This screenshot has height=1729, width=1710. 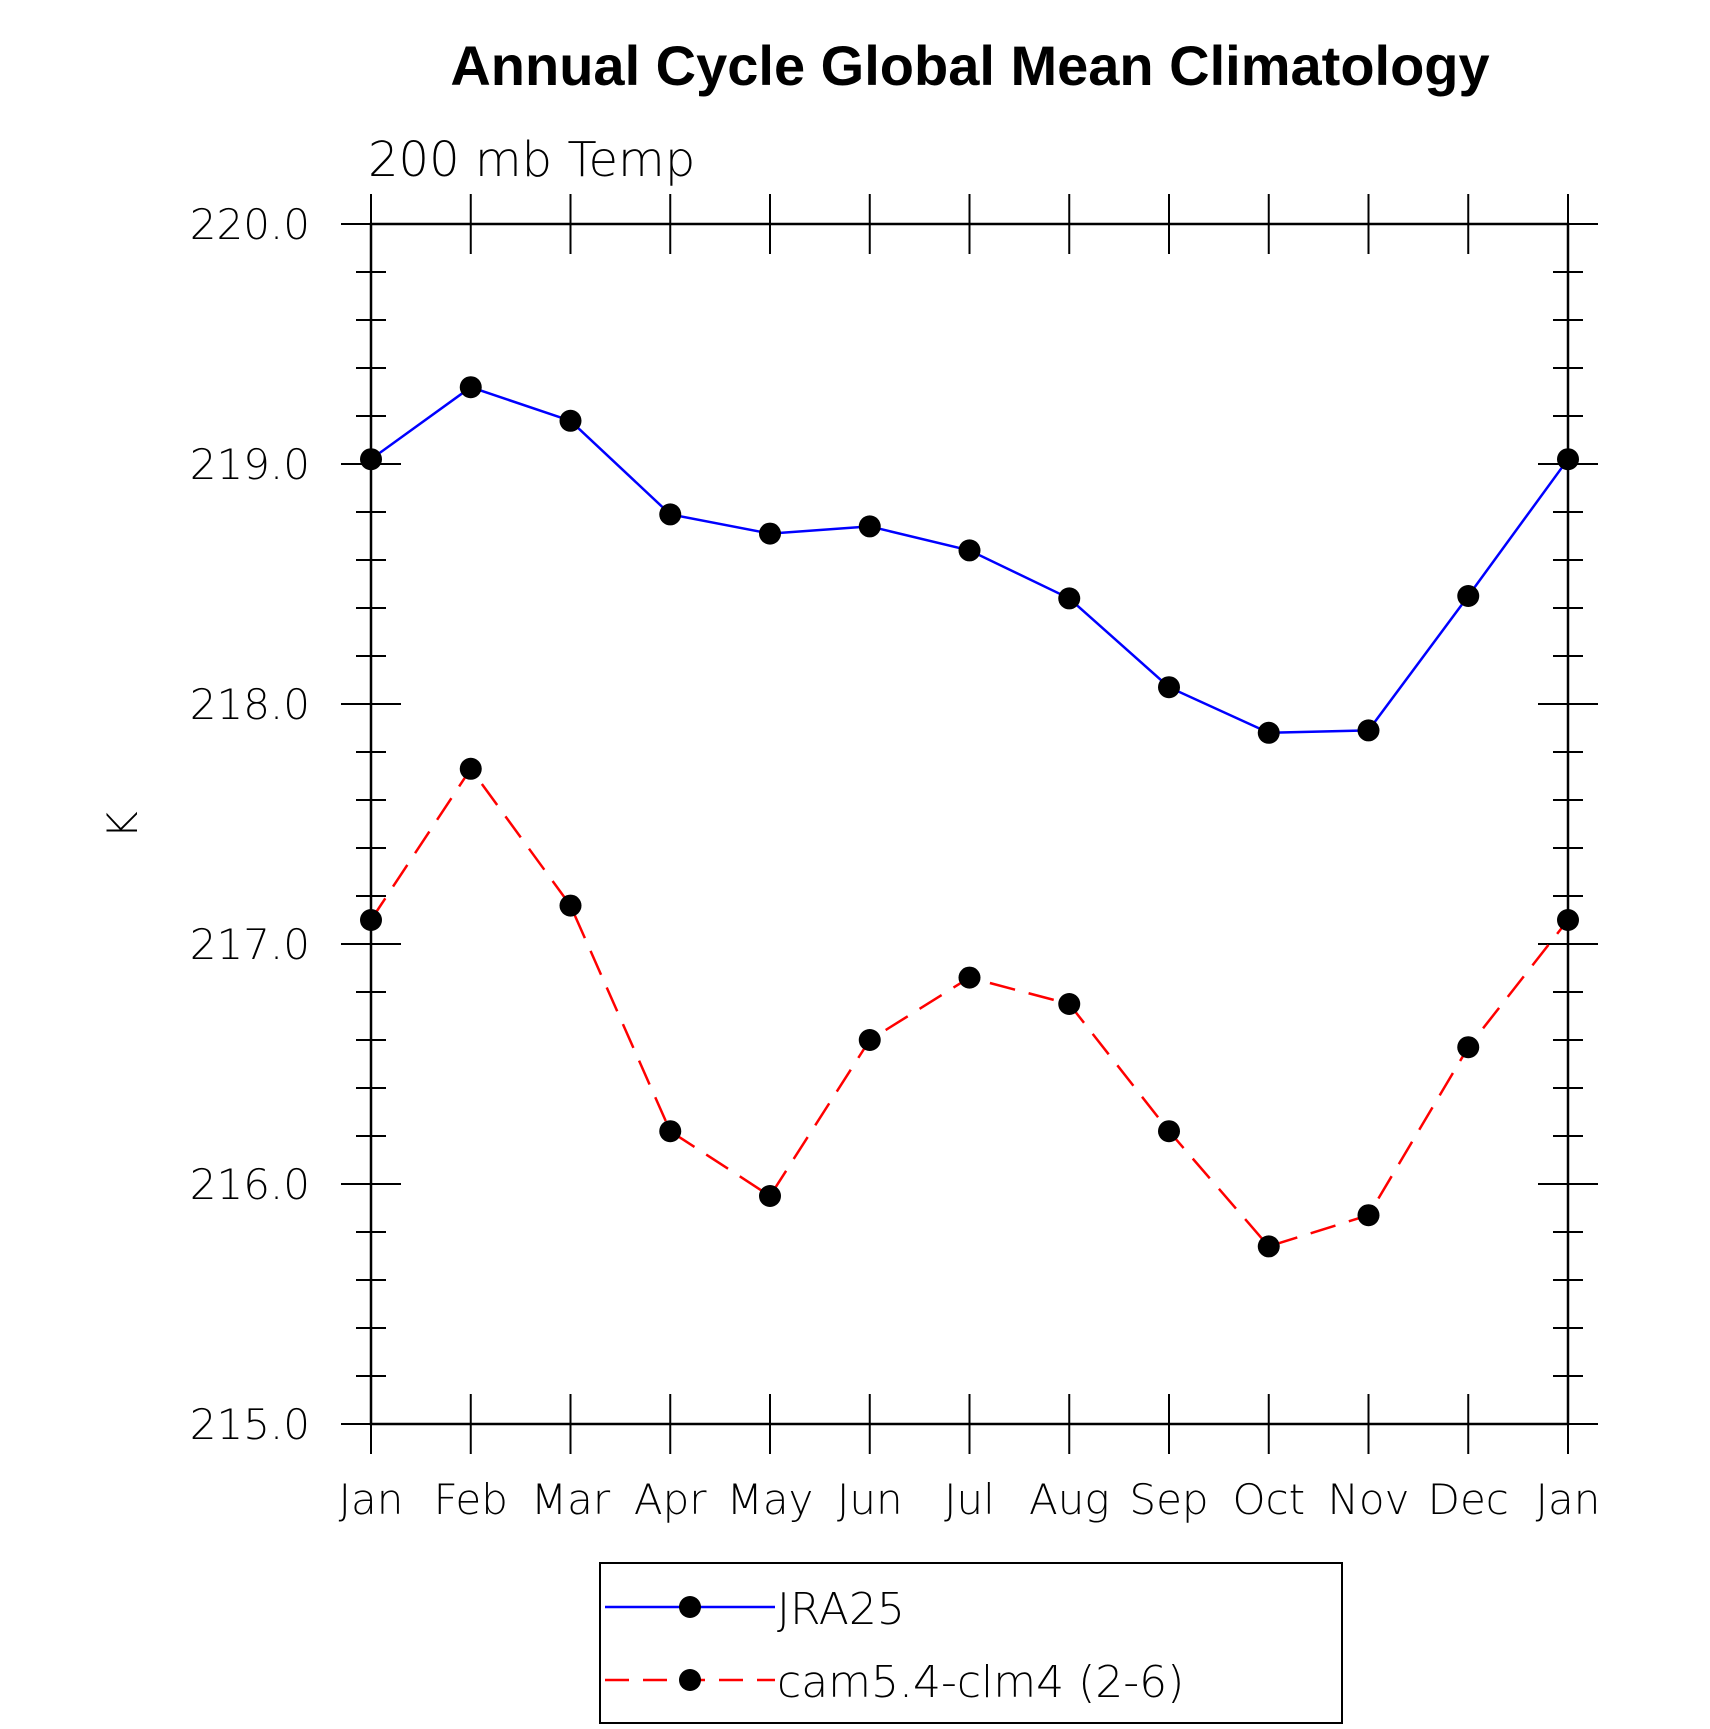 What do you see at coordinates (250, 944) in the screenshot?
I see `y-tick-label: 217.0` at bounding box center [250, 944].